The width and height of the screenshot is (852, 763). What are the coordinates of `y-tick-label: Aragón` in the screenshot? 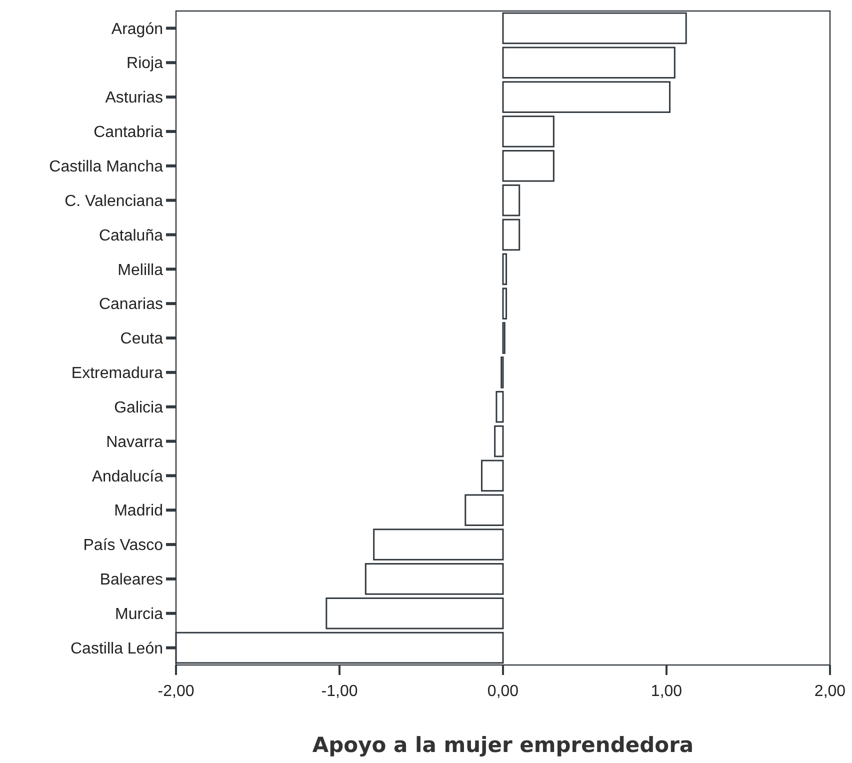 It's located at (137, 29).